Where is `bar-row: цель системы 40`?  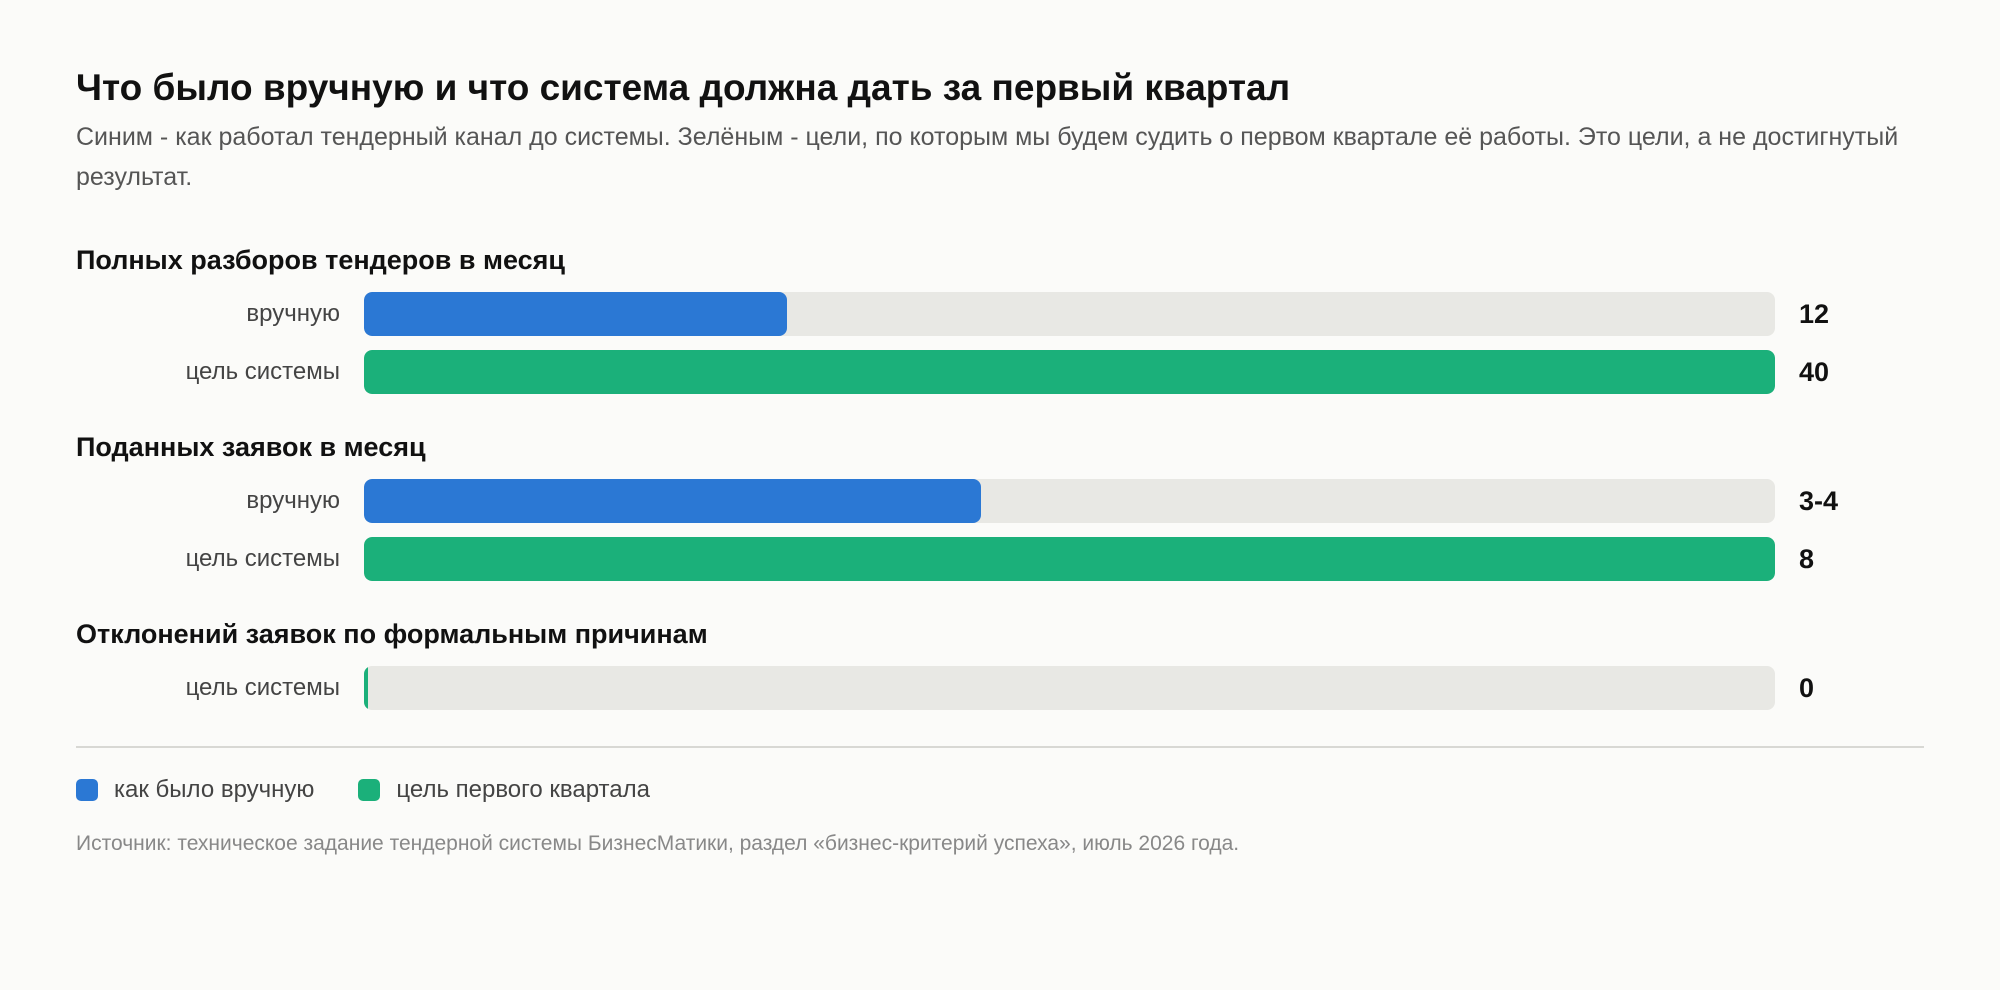 bar-row: цель системы 40 is located at coordinates (1000, 372).